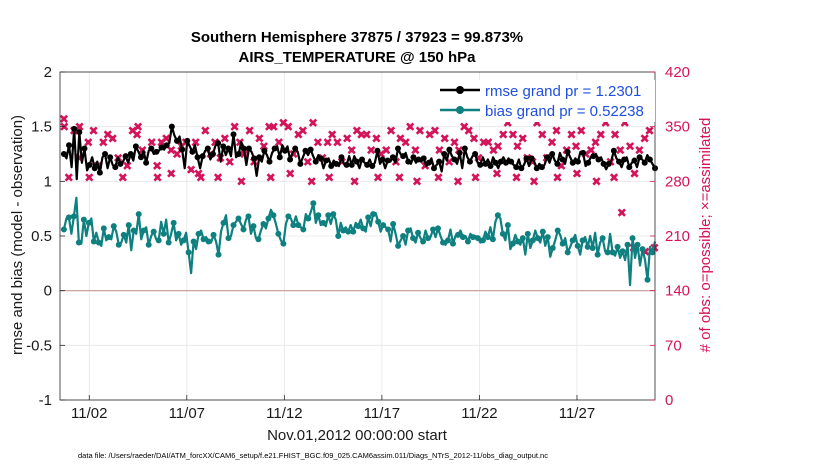 The height and width of the screenshot is (470, 830). I want to click on x-tick-label: 11/02, so click(89, 413).